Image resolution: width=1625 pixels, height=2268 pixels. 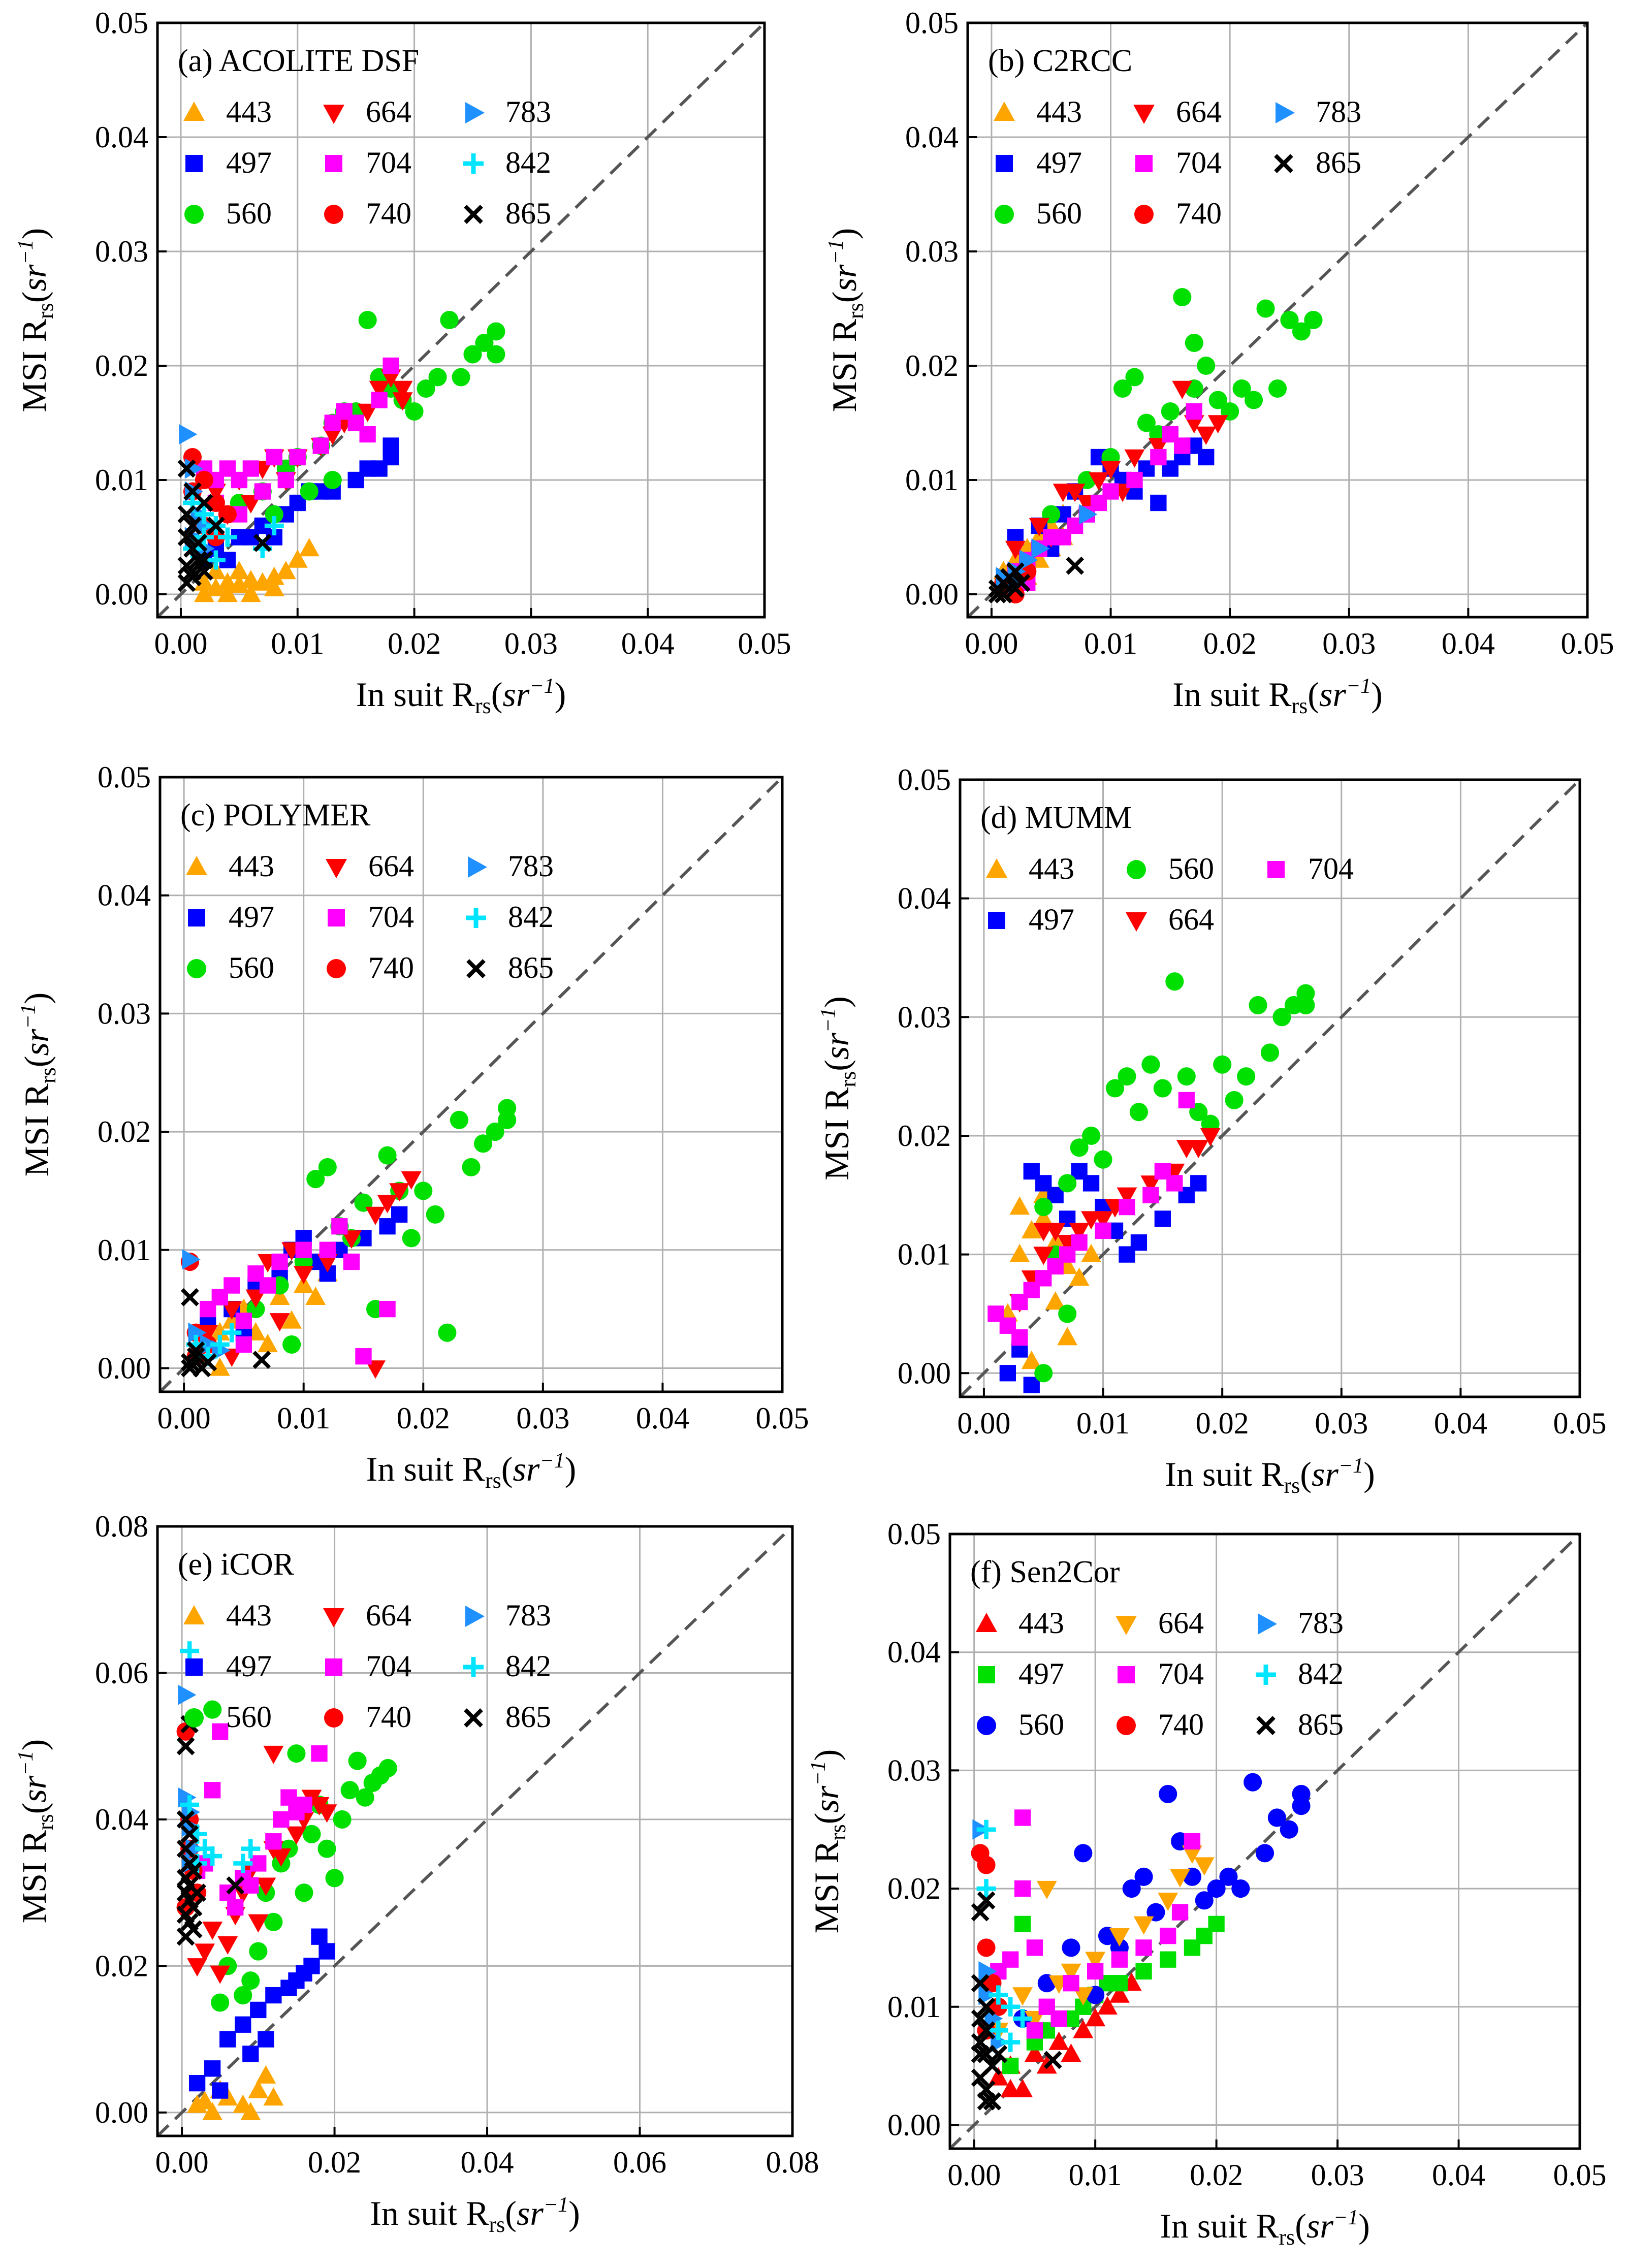 I want to click on x-tick-label: 0.03, so click(x=1338, y=2175).